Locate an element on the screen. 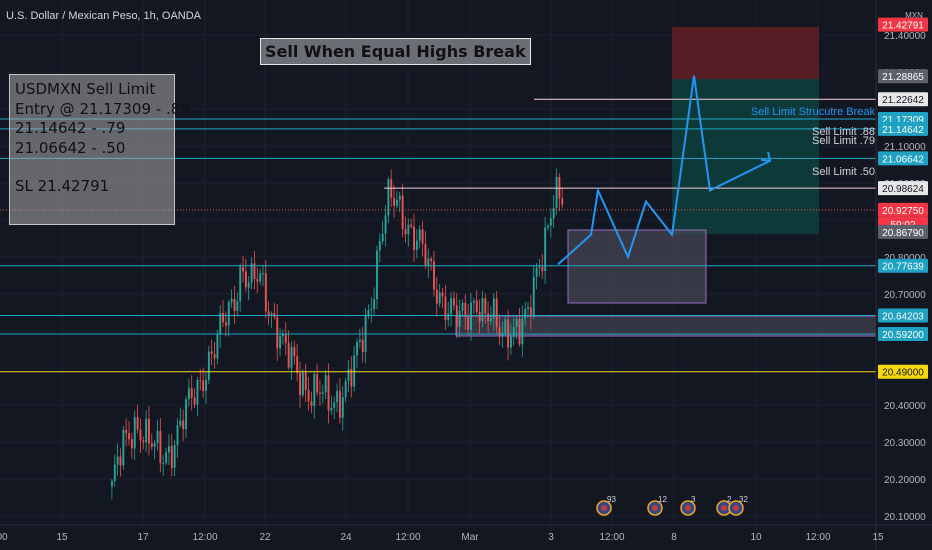  level-annotation: Sell Limit .50 is located at coordinates (843, 172).